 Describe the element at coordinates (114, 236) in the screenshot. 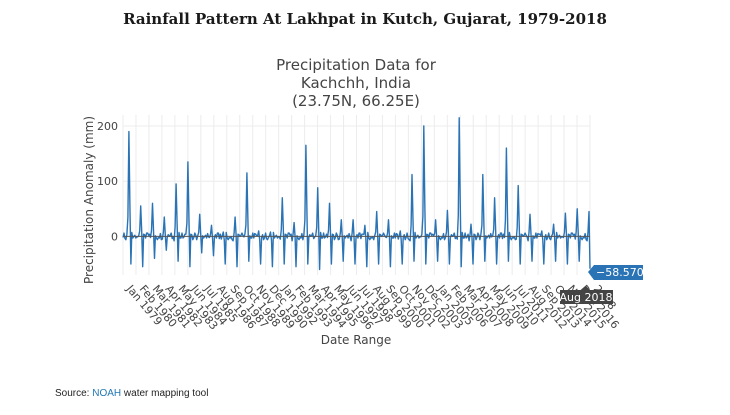

I see `y-tick-label: 0` at that location.